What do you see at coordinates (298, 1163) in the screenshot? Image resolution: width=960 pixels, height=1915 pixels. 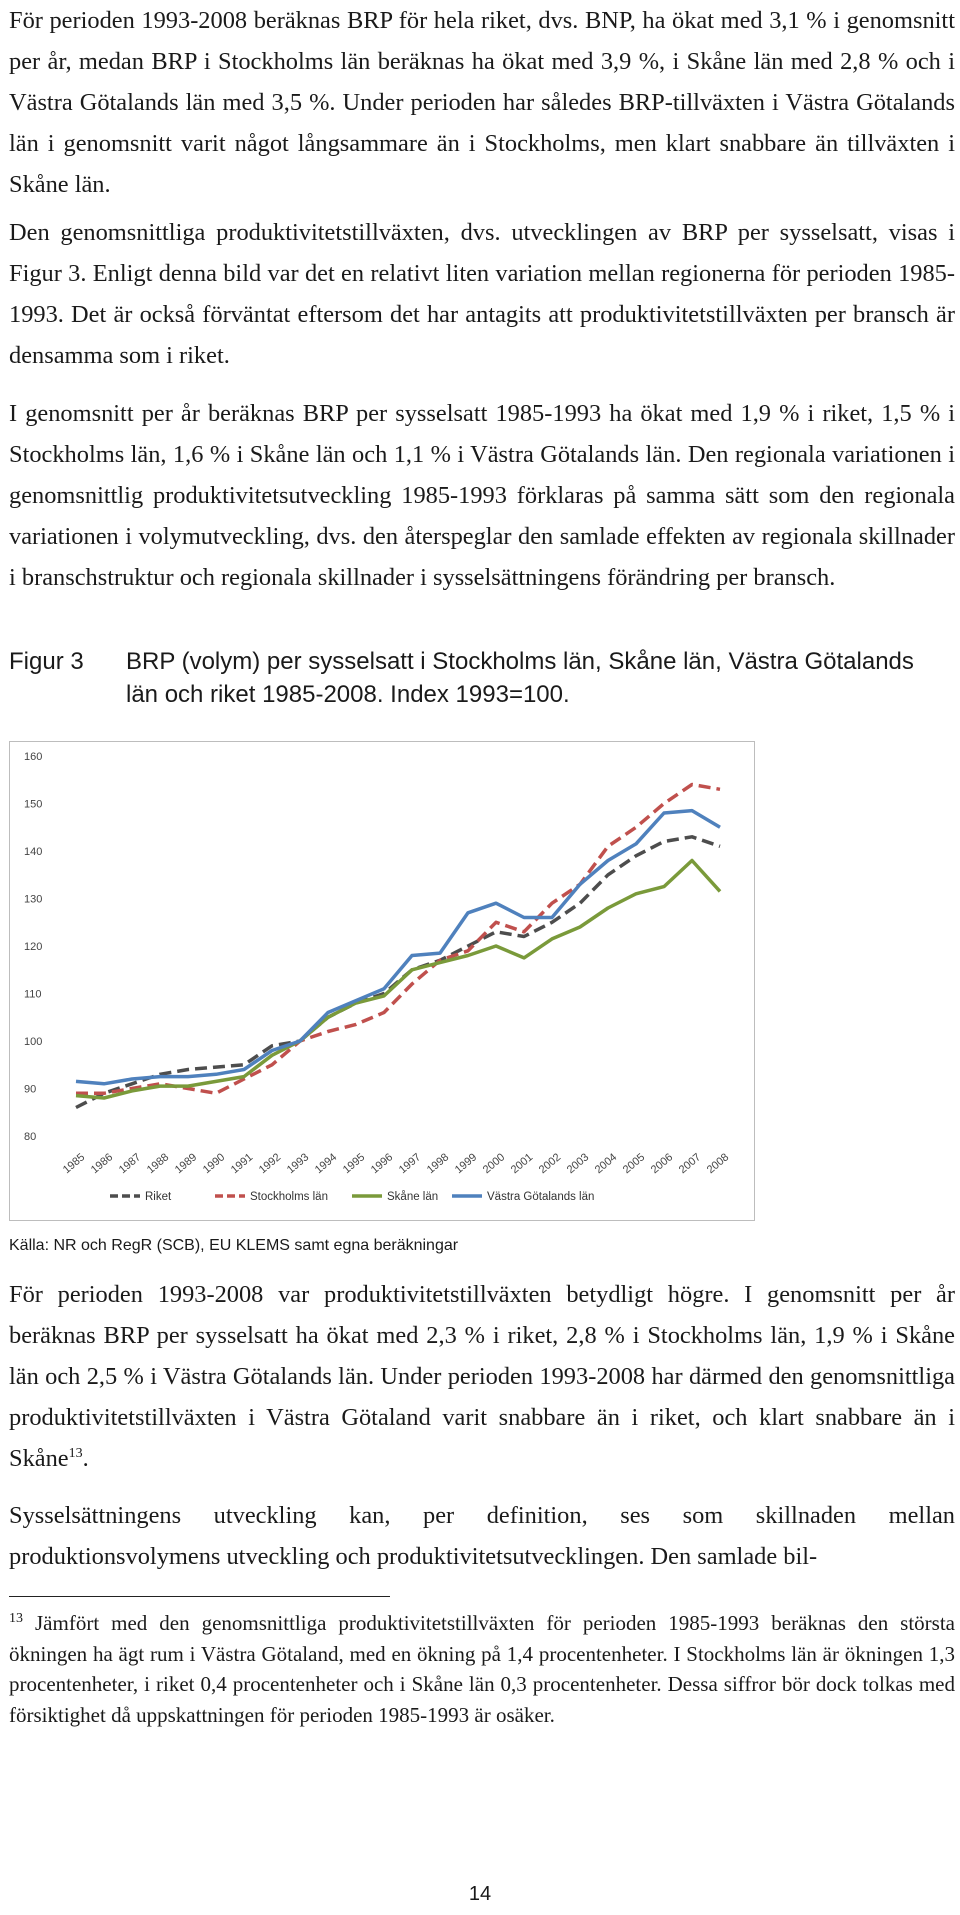 I see `x-tick-label: 1993` at bounding box center [298, 1163].